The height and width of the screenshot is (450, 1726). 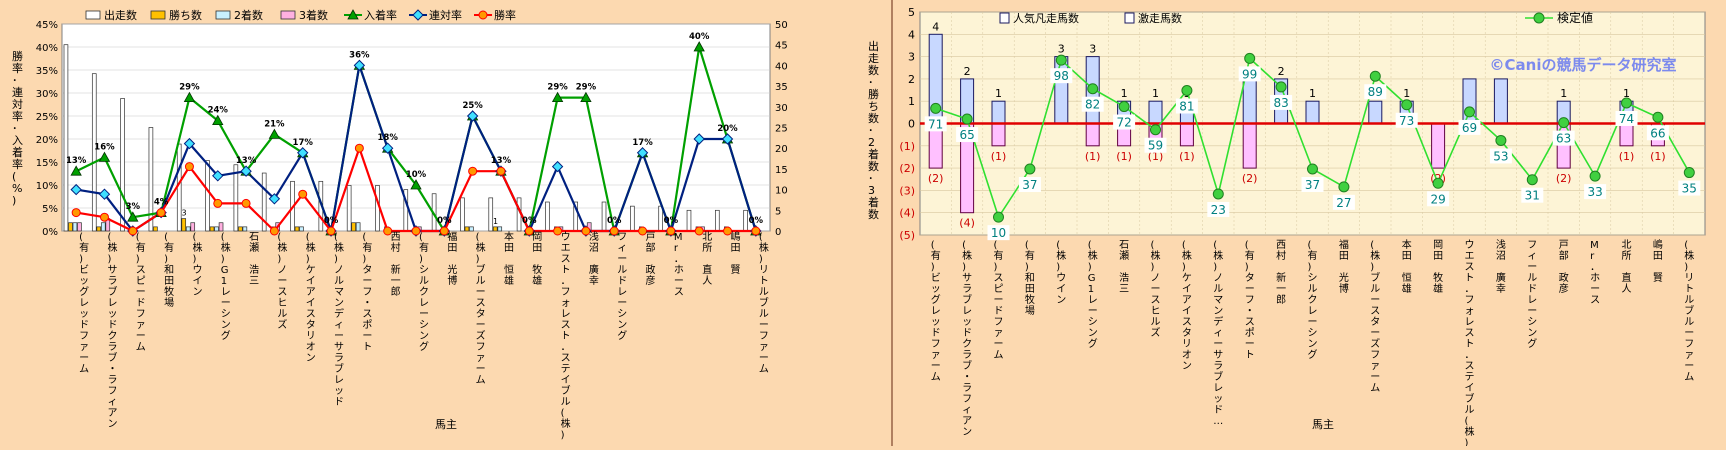 I want to click on x-tick-label: 石瀬 浩三, so click(x=254, y=259).